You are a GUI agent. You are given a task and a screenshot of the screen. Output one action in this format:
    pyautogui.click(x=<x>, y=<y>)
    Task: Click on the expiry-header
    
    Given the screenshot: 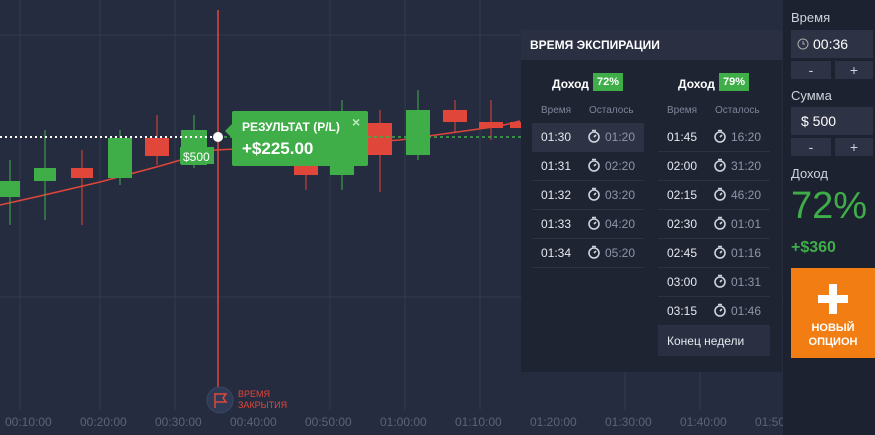 What is the action you would take?
    pyautogui.click(x=651, y=45)
    